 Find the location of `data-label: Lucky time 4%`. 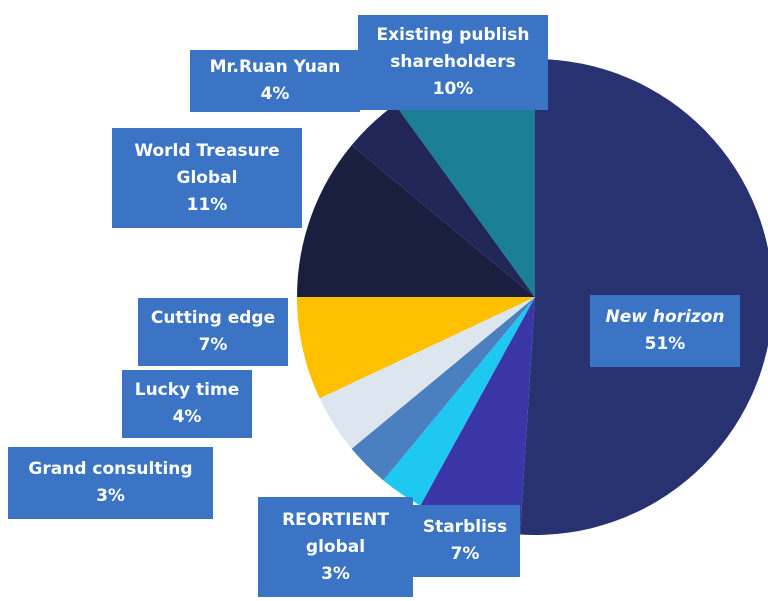

data-label: Lucky time 4% is located at coordinates (187, 404).